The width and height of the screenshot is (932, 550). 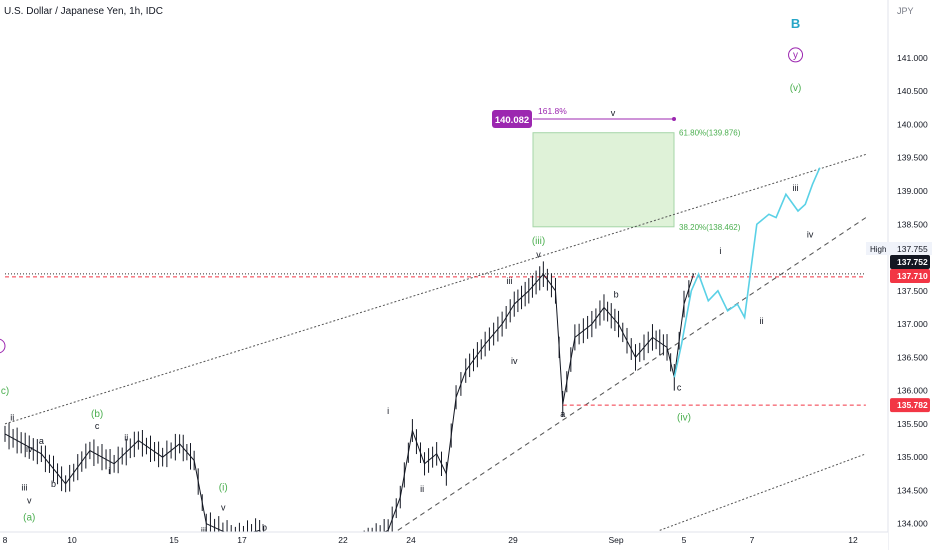 What do you see at coordinates (795, 23) in the screenshot?
I see `wave-label: B` at bounding box center [795, 23].